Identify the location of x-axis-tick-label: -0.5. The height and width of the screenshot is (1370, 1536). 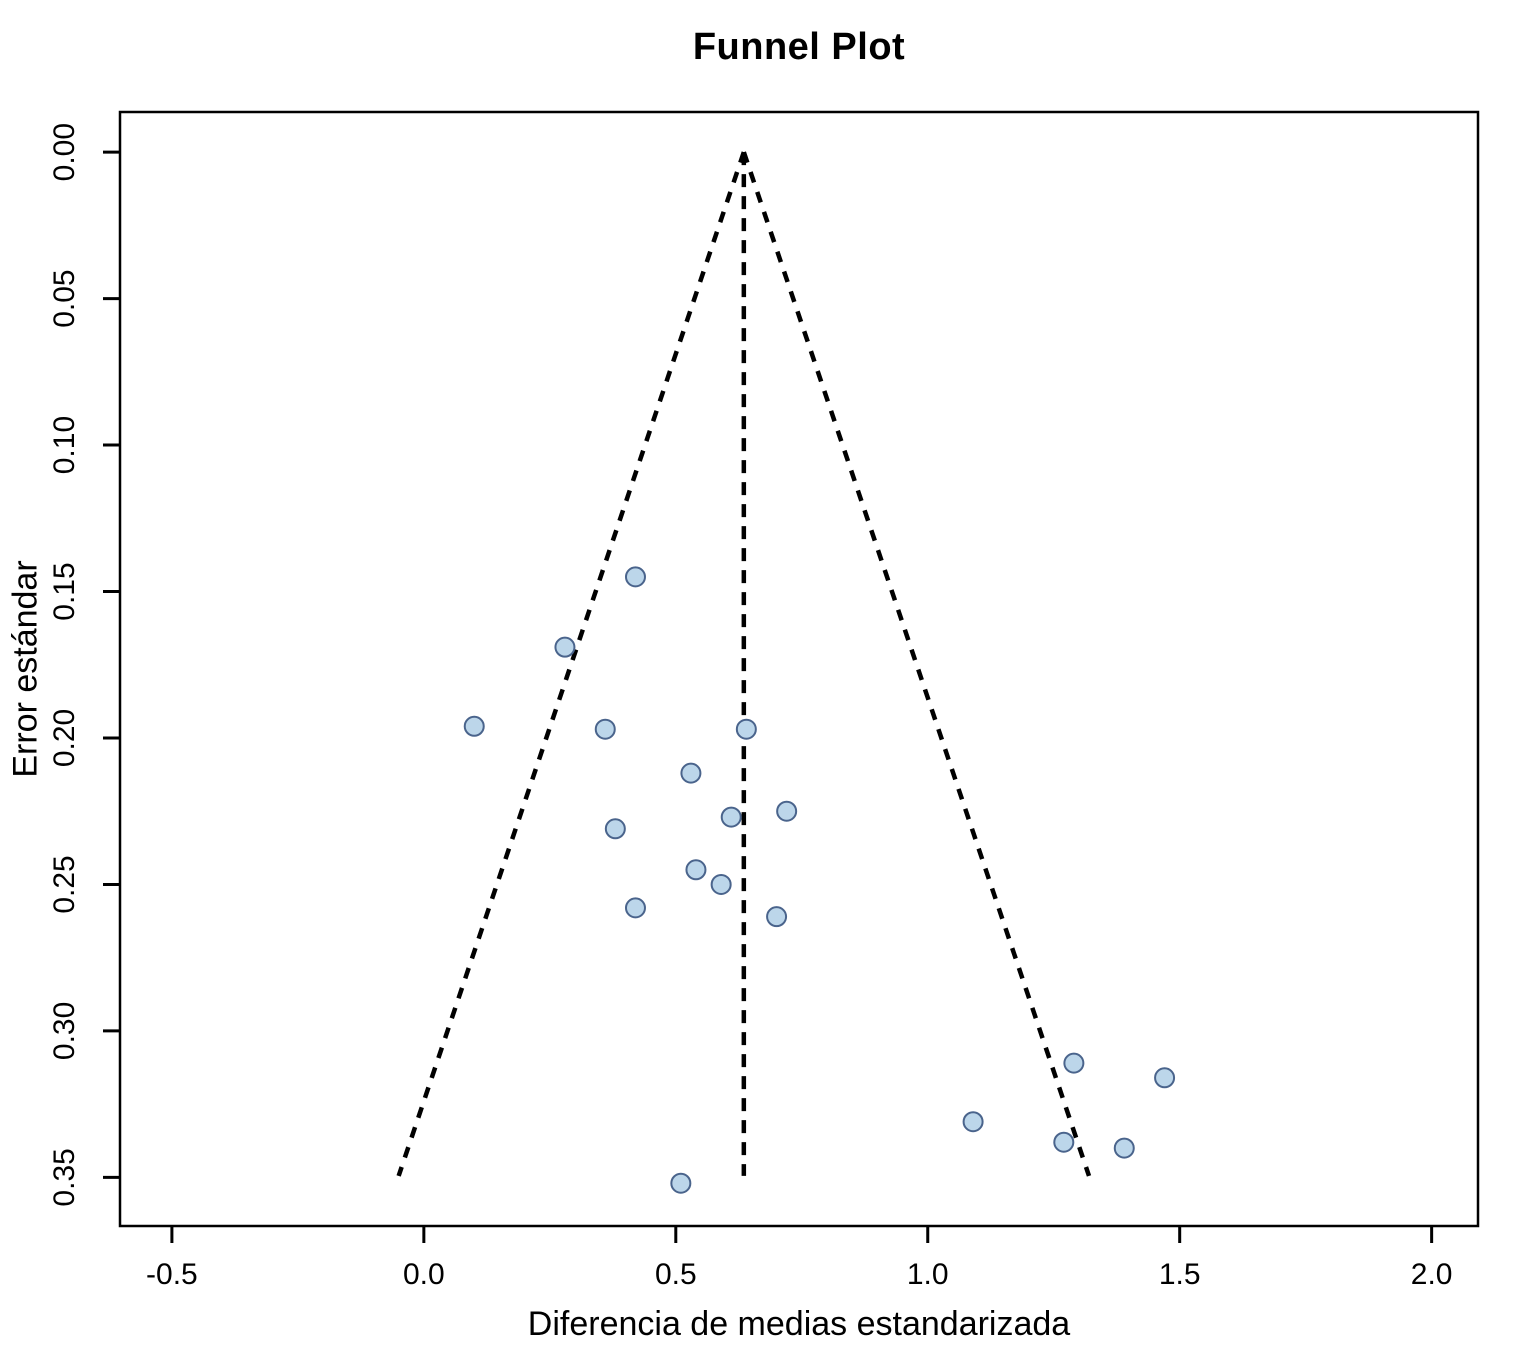
(172, 1274).